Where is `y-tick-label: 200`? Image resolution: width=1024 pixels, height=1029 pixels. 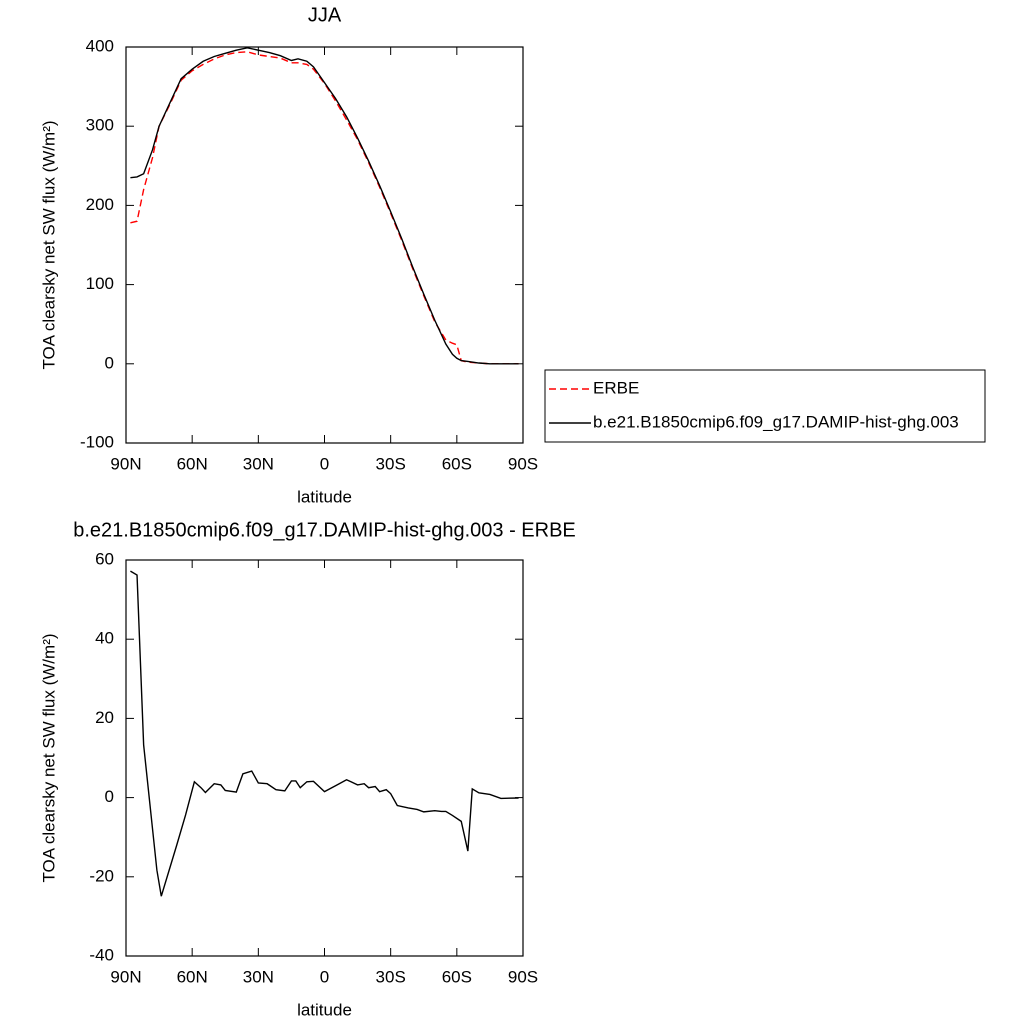 y-tick-label: 200 is located at coordinates (100, 204).